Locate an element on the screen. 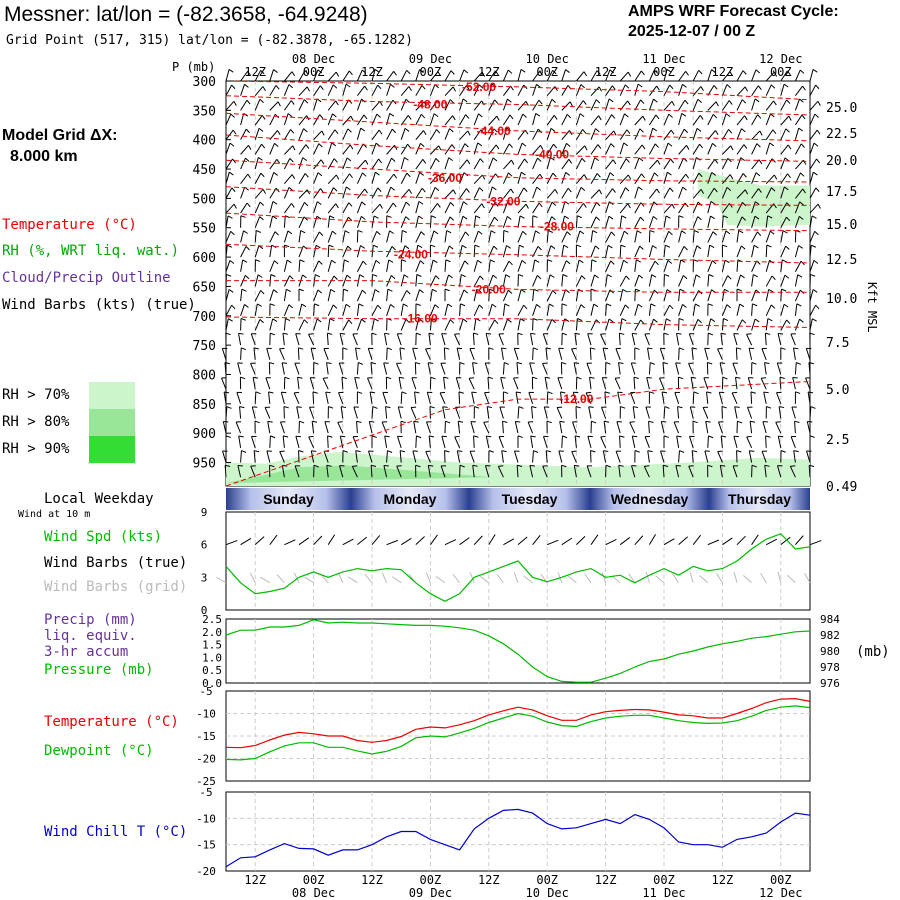 This screenshot has width=900, height=900. height-tick-label: 5.0 is located at coordinates (837, 390).